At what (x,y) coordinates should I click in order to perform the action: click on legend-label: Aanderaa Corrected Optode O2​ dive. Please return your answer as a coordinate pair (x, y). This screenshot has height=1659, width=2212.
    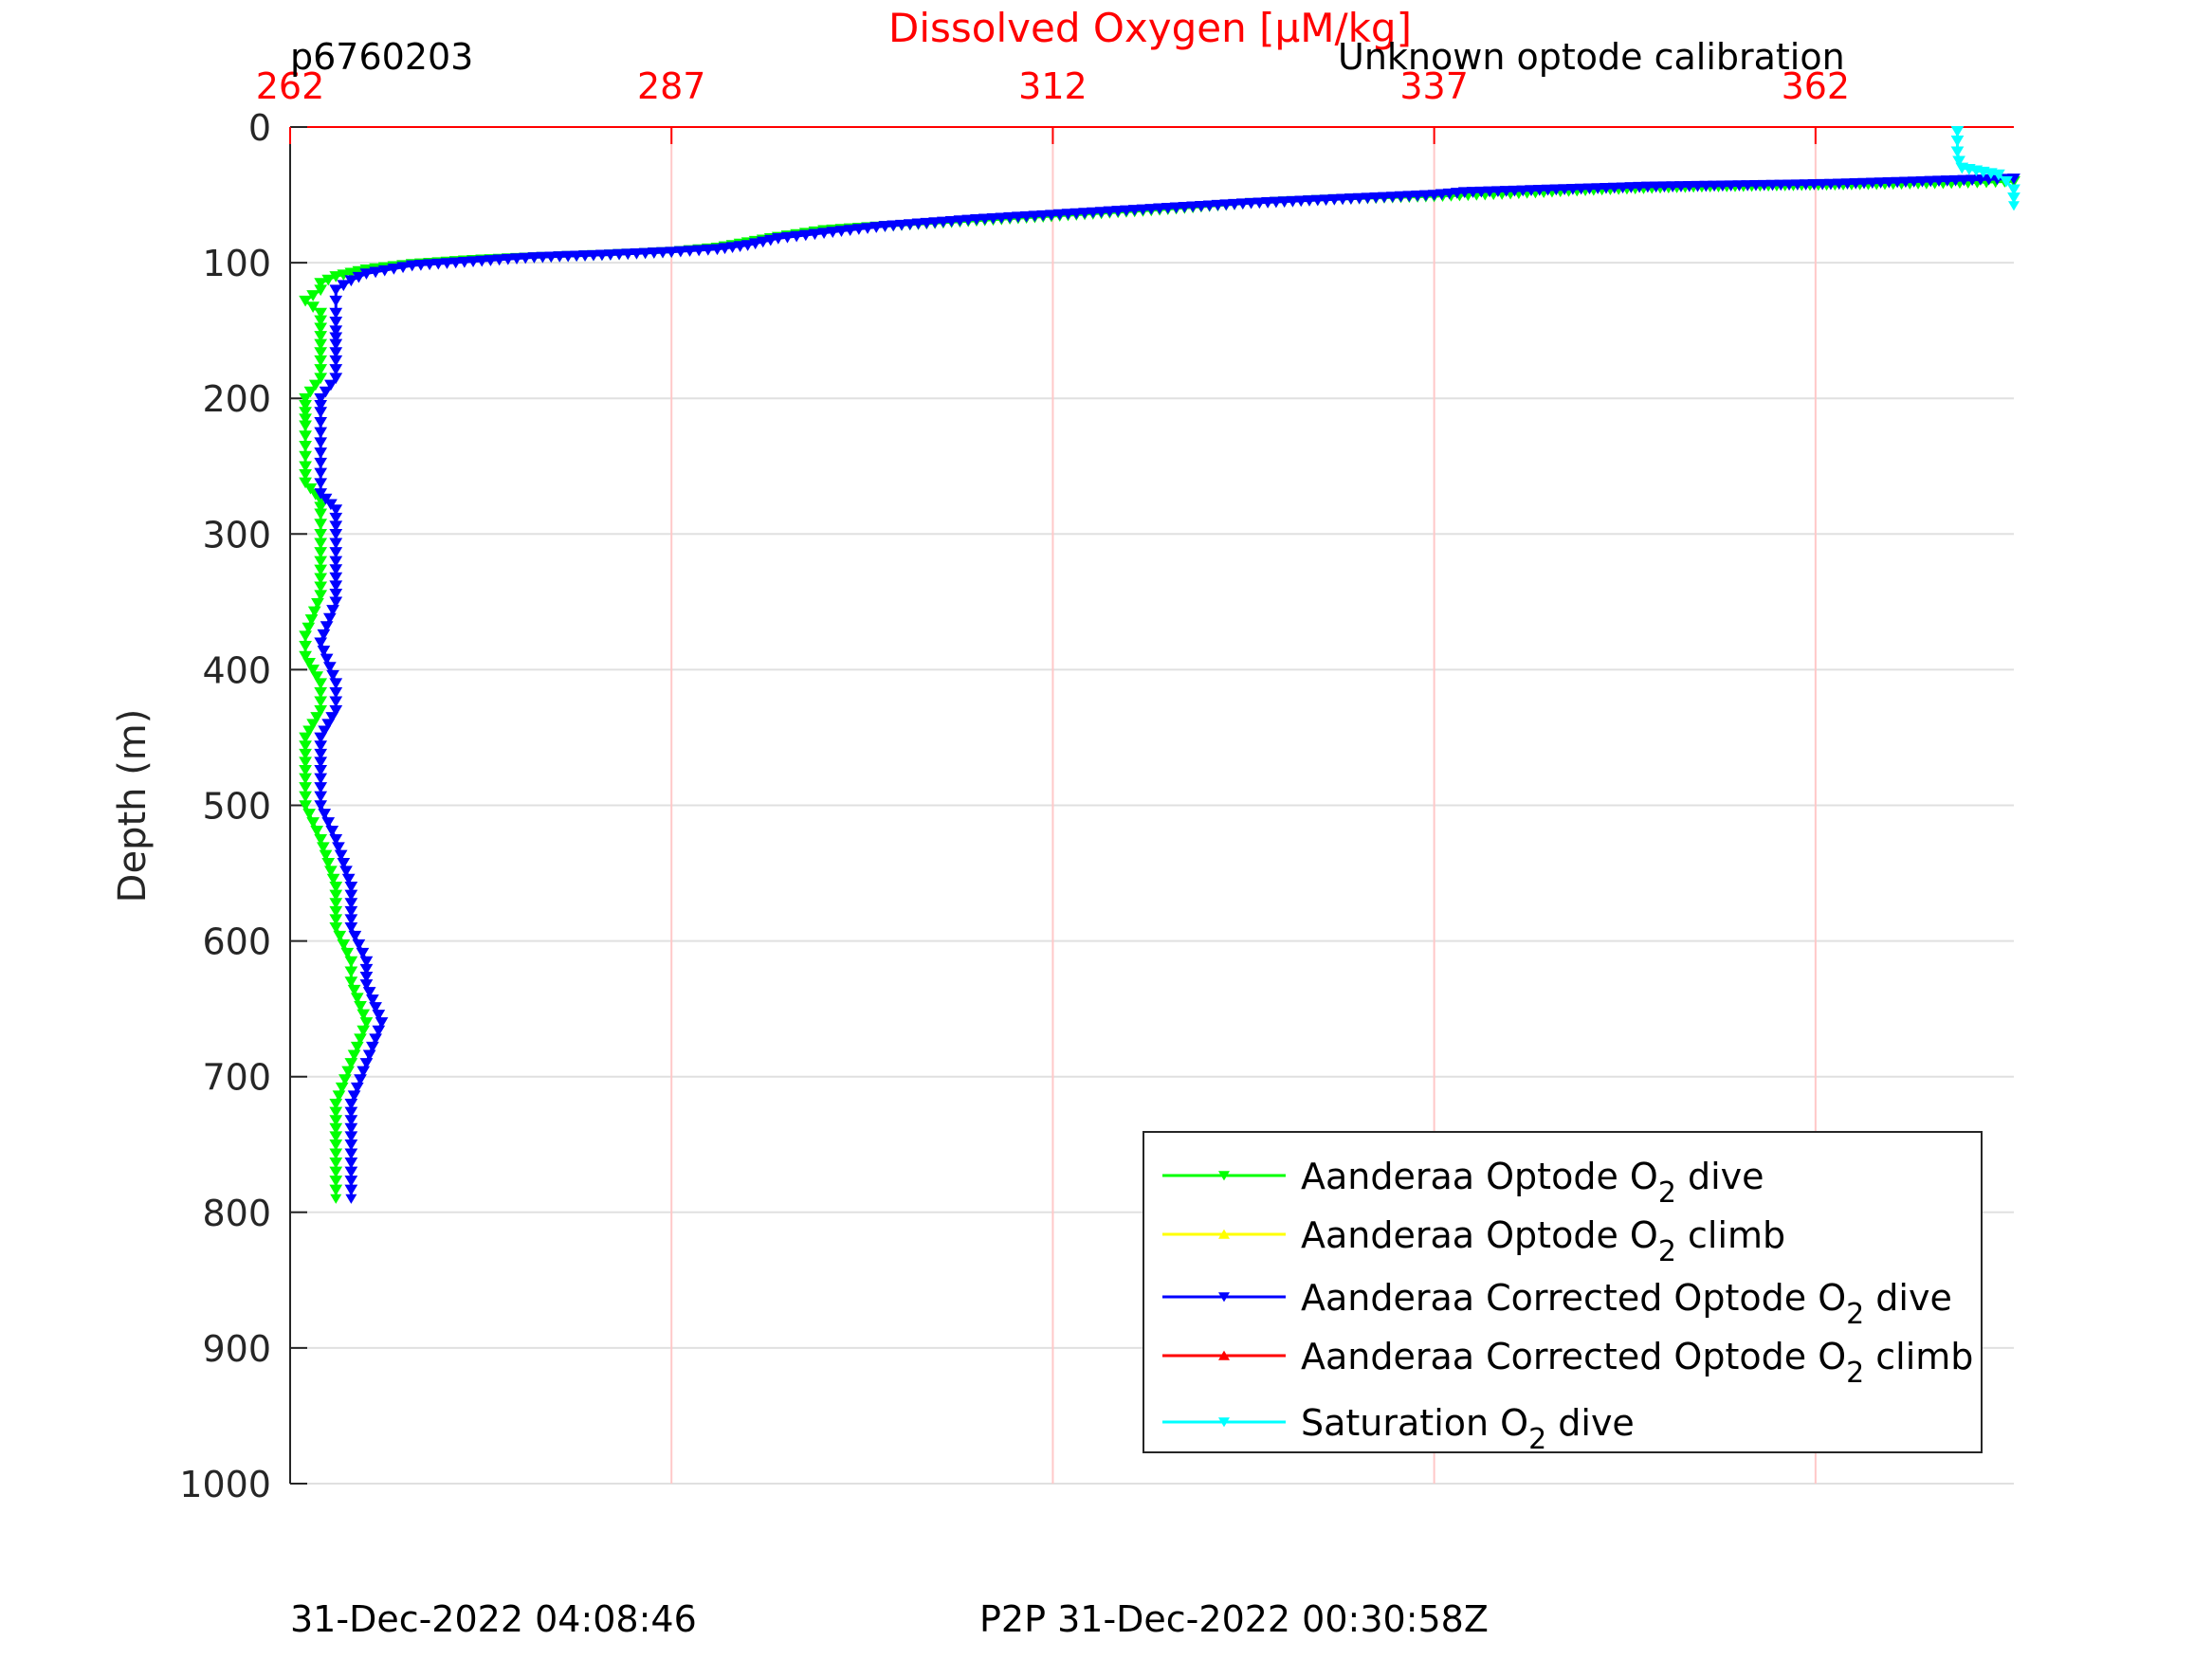
    Looking at the image, I should click on (1626, 1304).